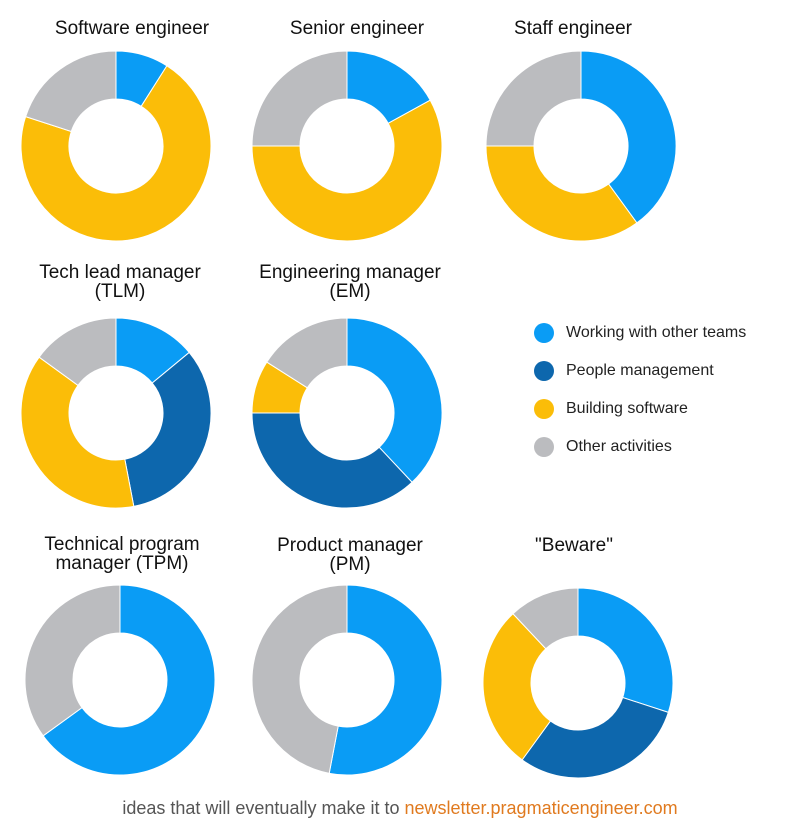  I want to click on chart-title: Technical program manager (TPM), so click(122, 554).